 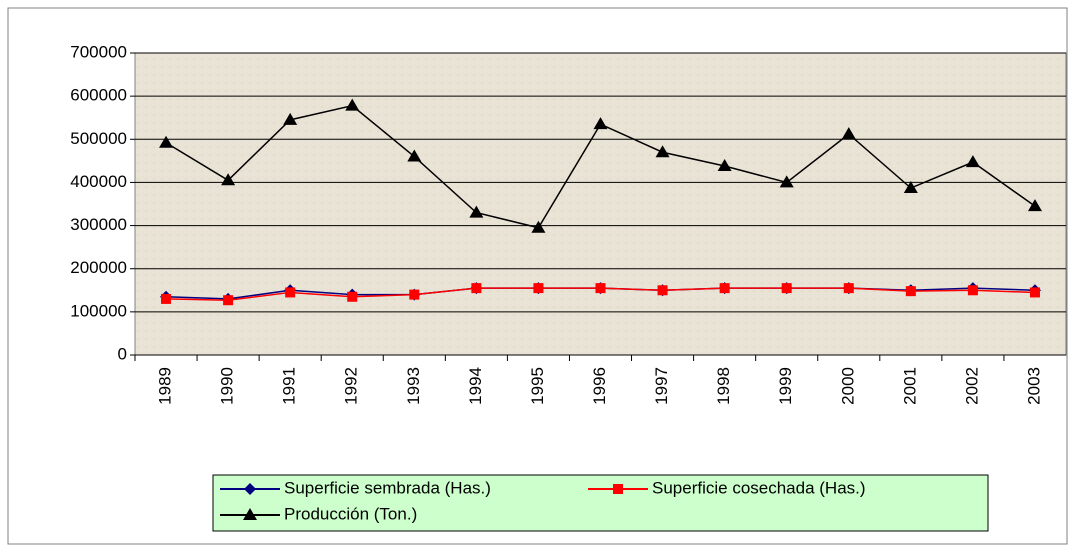 What do you see at coordinates (98, 138) in the screenshot?
I see `y-tick-label: 500000` at bounding box center [98, 138].